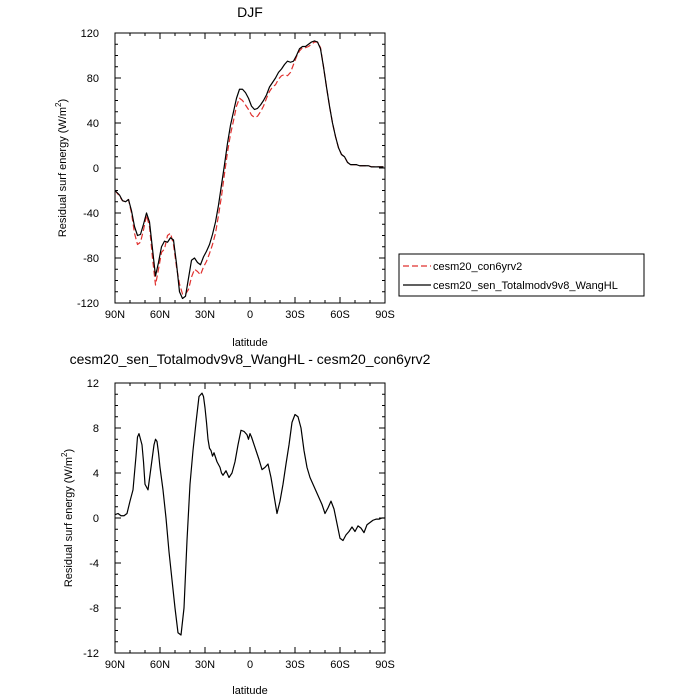 This screenshot has height=700, width=700. Describe the element at coordinates (94, 609) in the screenshot. I see `bottom-chart-y-tick-label: -8` at that location.